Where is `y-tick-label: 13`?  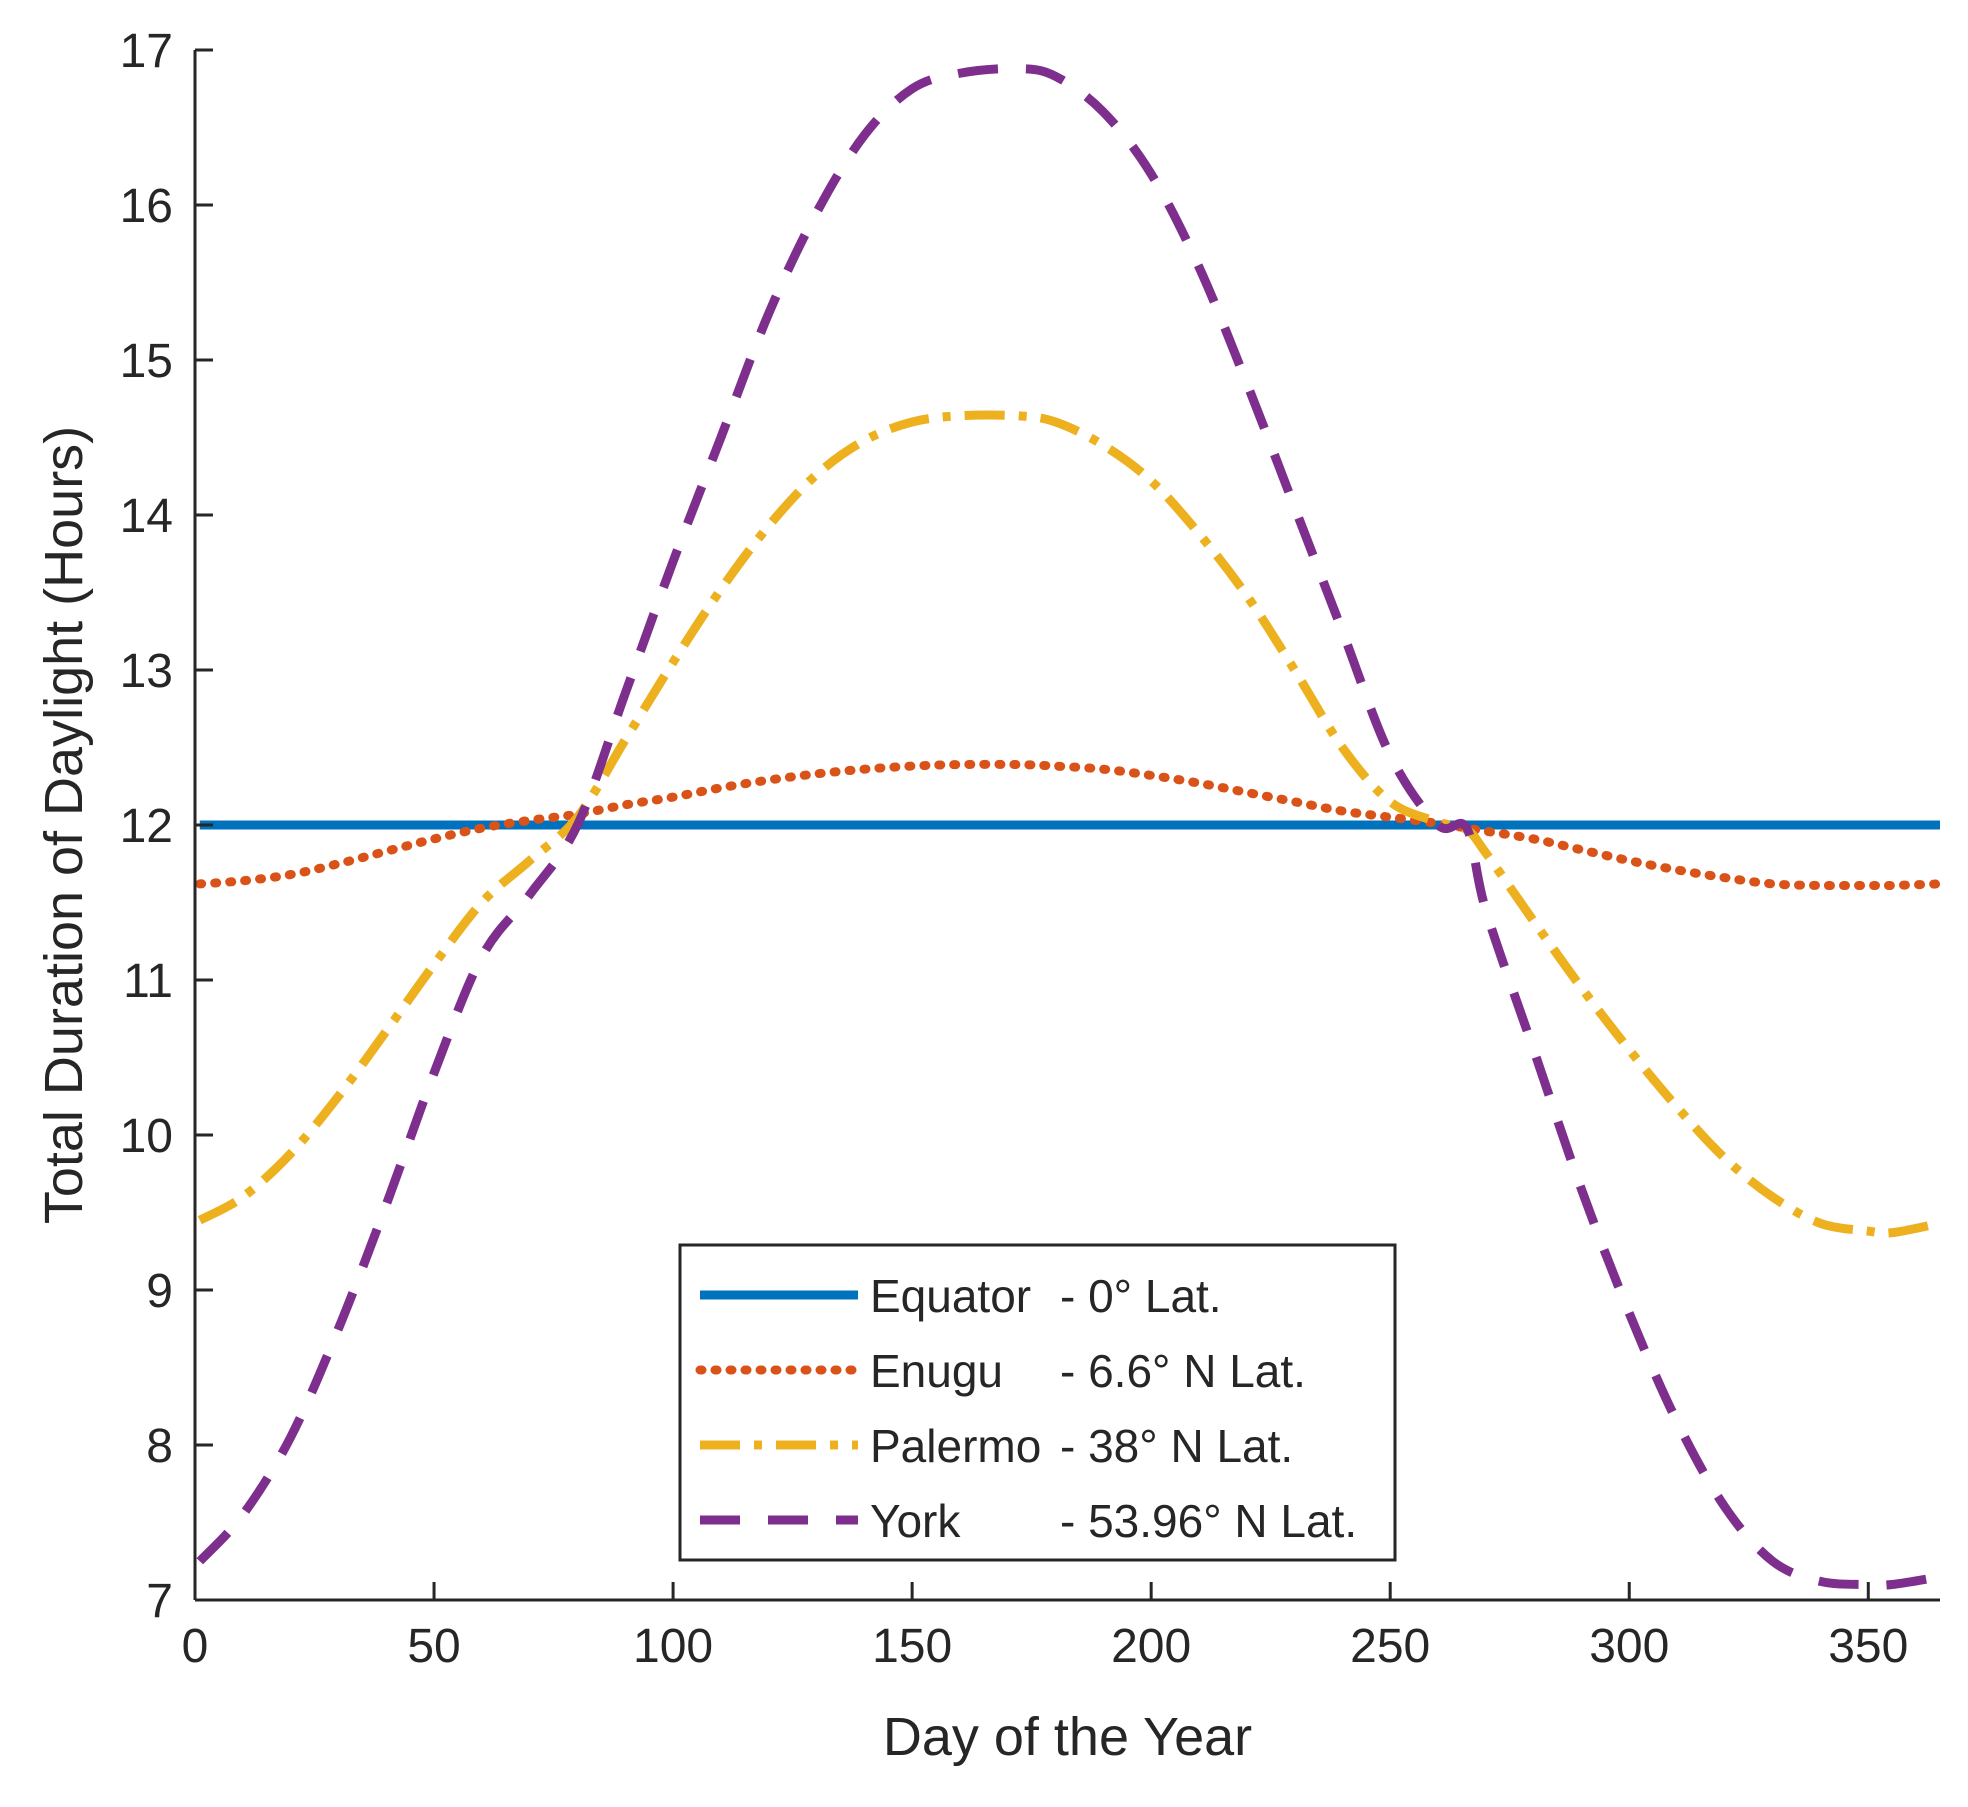 y-tick-label: 13 is located at coordinates (146, 671).